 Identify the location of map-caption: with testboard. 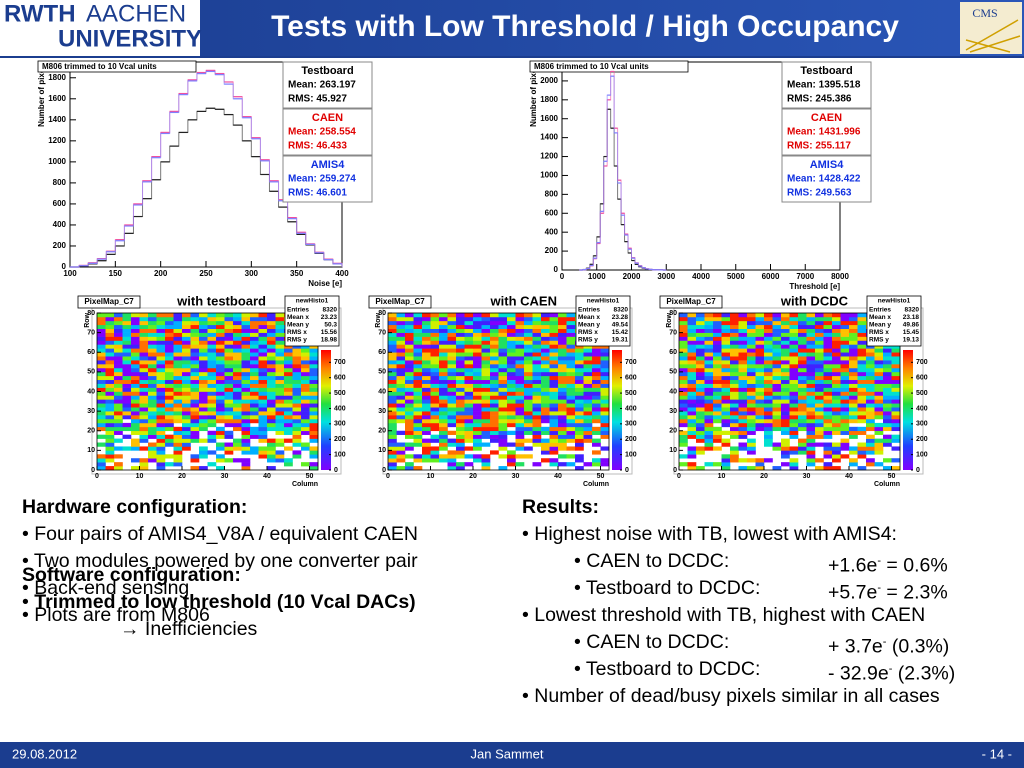
(221, 300).